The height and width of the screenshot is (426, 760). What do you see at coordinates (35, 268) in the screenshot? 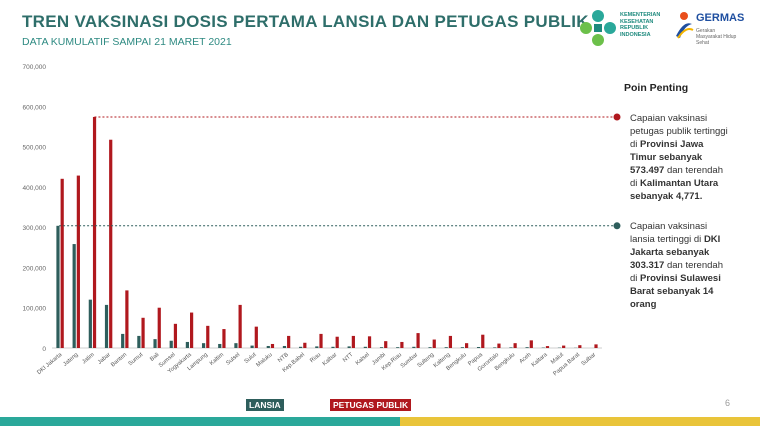
I see `y-tick-label: 200,000` at bounding box center [35, 268].